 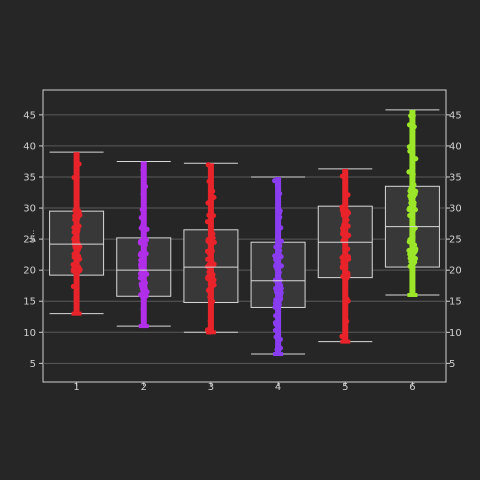 What do you see at coordinates (76, 387) in the screenshot?
I see `x-tick-label: 1` at bounding box center [76, 387].